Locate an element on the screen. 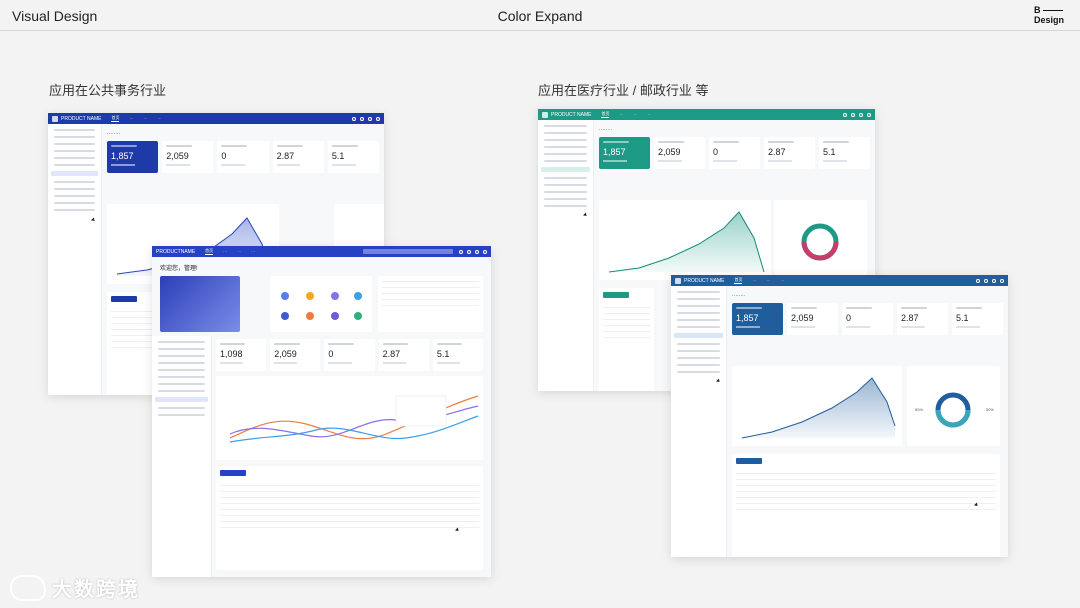 The image size is (1080, 608). mock-main: ········ 1,857 2,059 0 2.87 5.1 is located at coordinates (734, 255).